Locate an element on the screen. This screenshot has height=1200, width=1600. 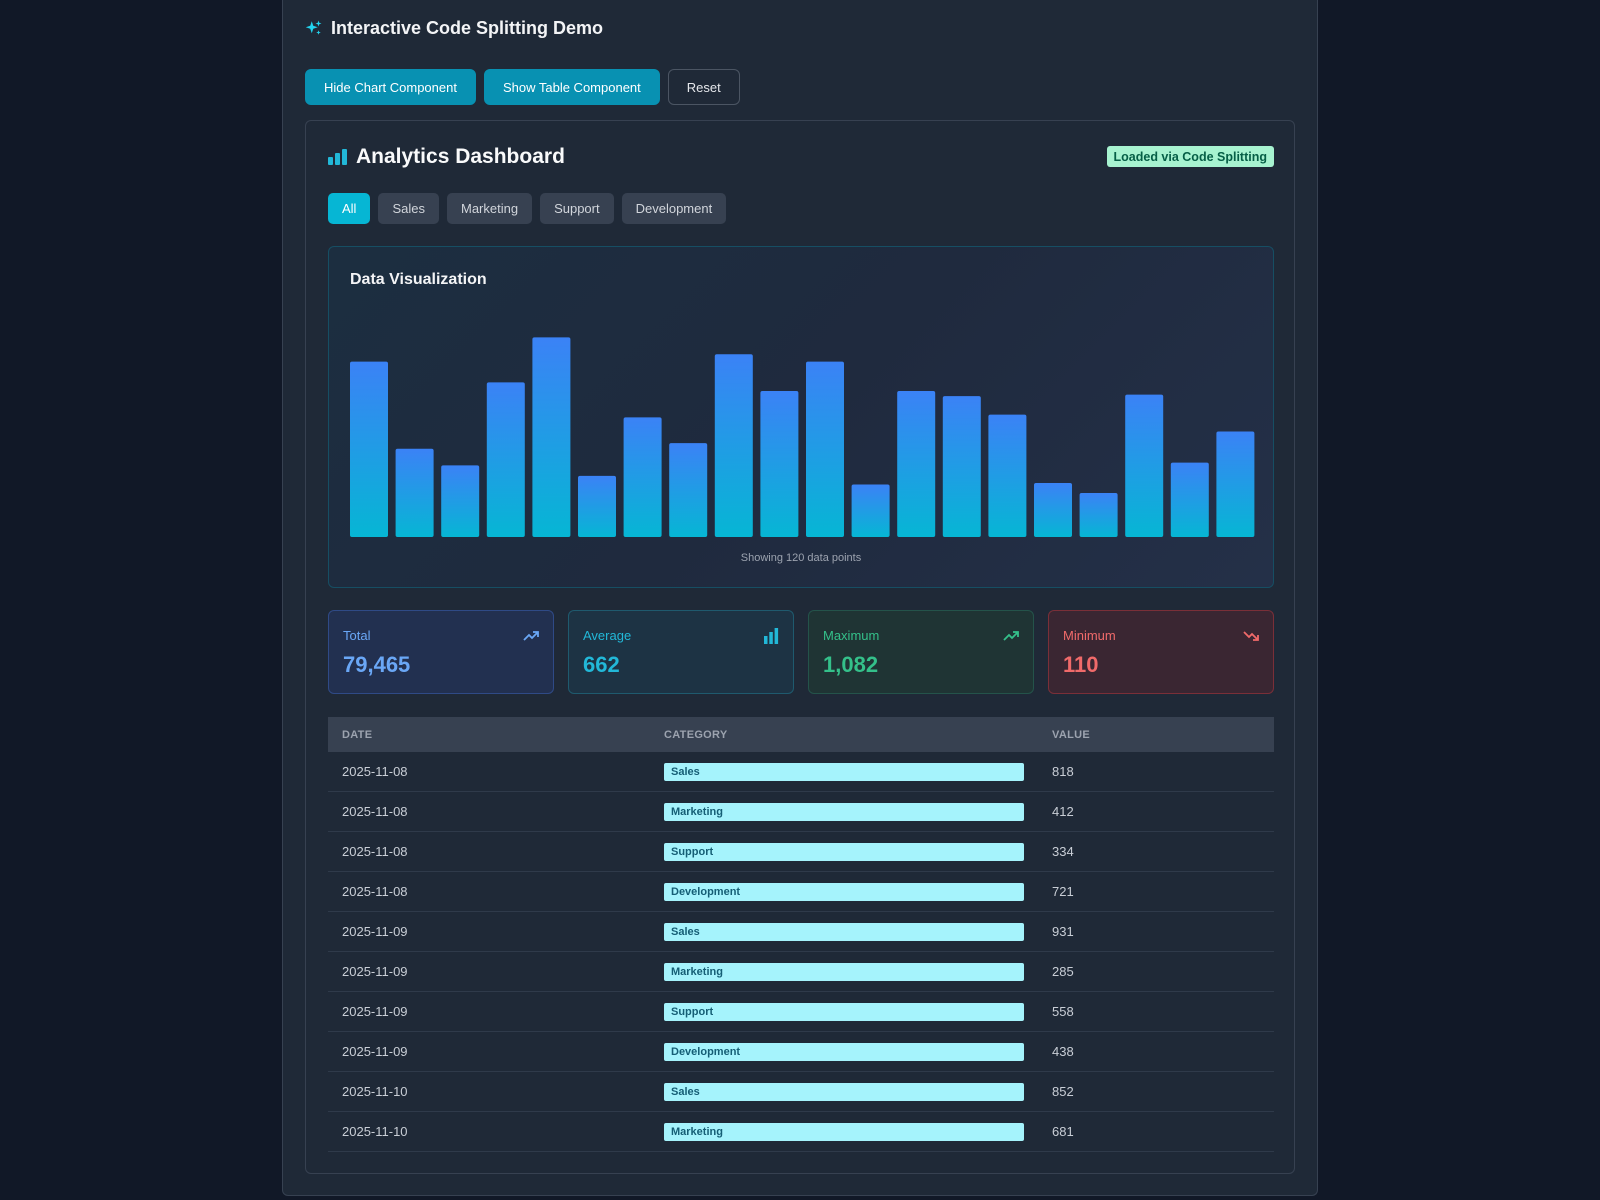
filter-marketing: Marketing is located at coordinates (489, 208).